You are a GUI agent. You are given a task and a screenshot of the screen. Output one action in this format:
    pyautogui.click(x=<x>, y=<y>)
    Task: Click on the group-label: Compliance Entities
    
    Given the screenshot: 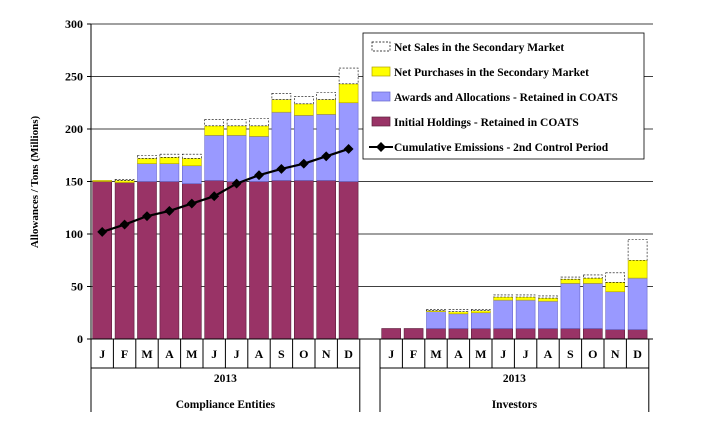 What is the action you would take?
    pyautogui.click(x=226, y=405)
    